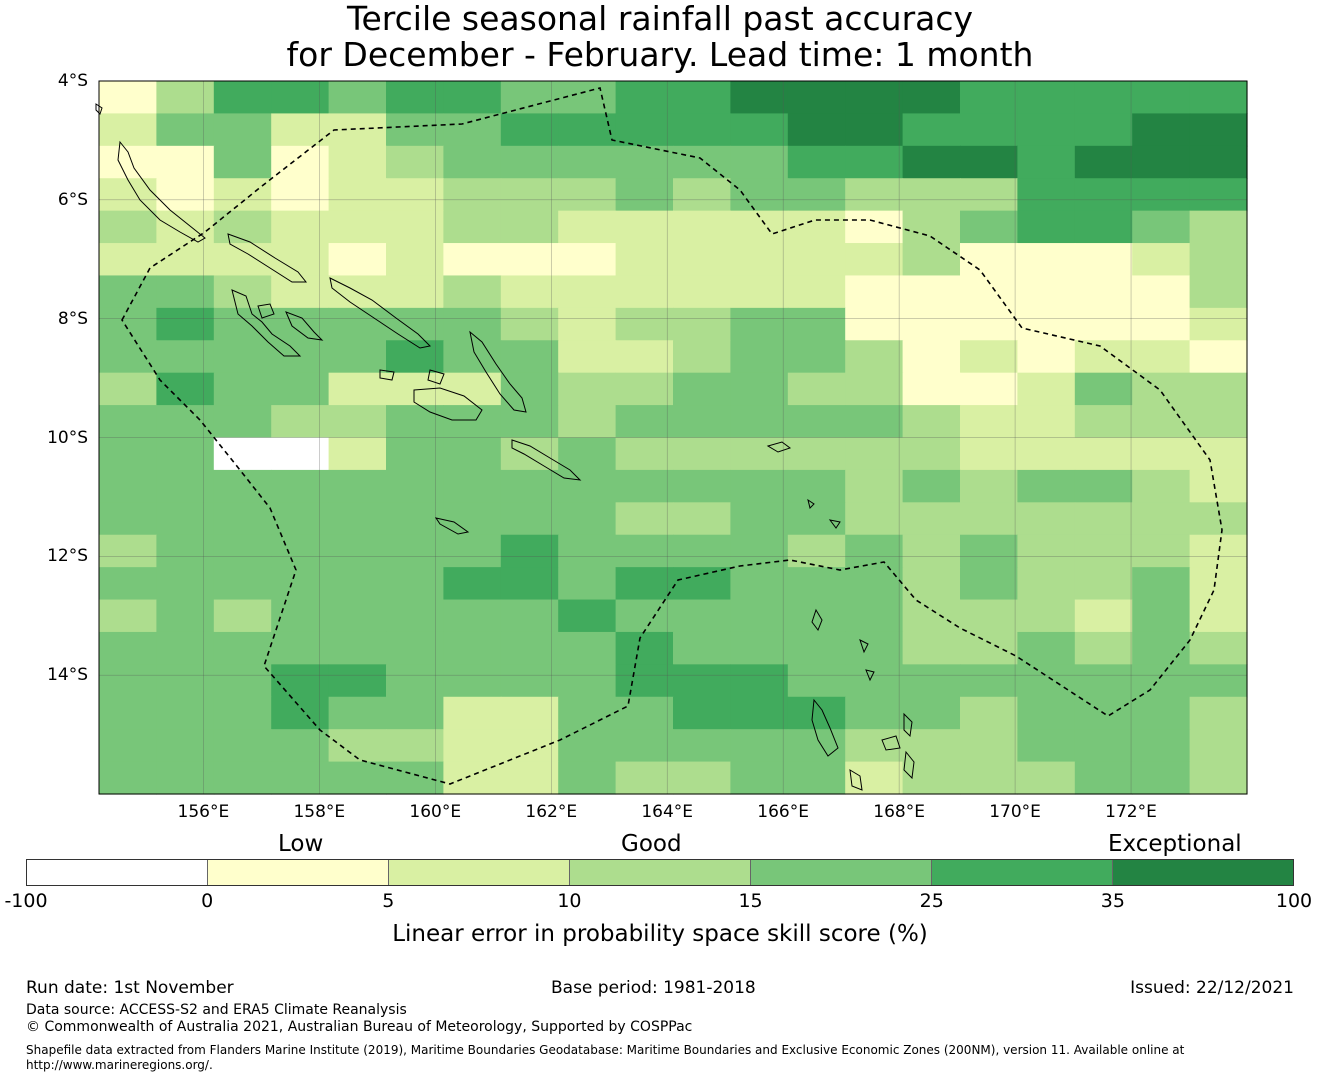 Image resolution: width=1320 pixels, height=1080 pixels. I want to click on label-exceptional: Exceptional, so click(1175, 844).